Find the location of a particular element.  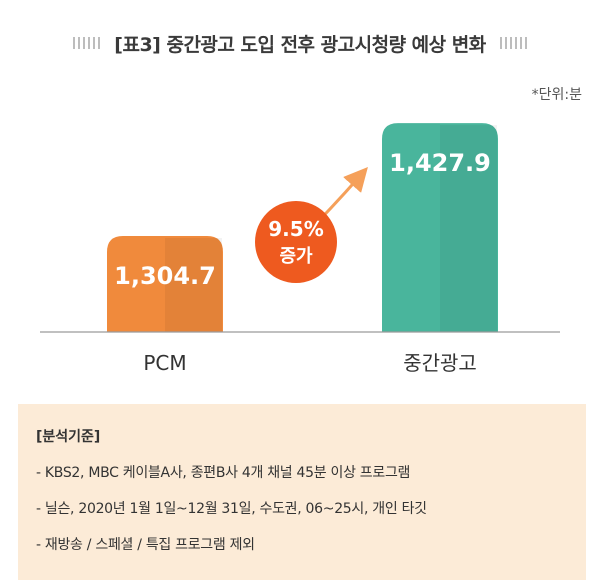

bar-pcm is located at coordinates (165, 284).